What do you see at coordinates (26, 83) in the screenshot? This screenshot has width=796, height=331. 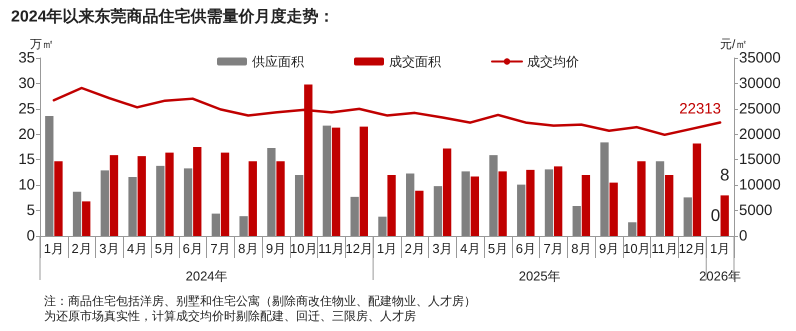 I see `y-tick-label: 30` at bounding box center [26, 83].